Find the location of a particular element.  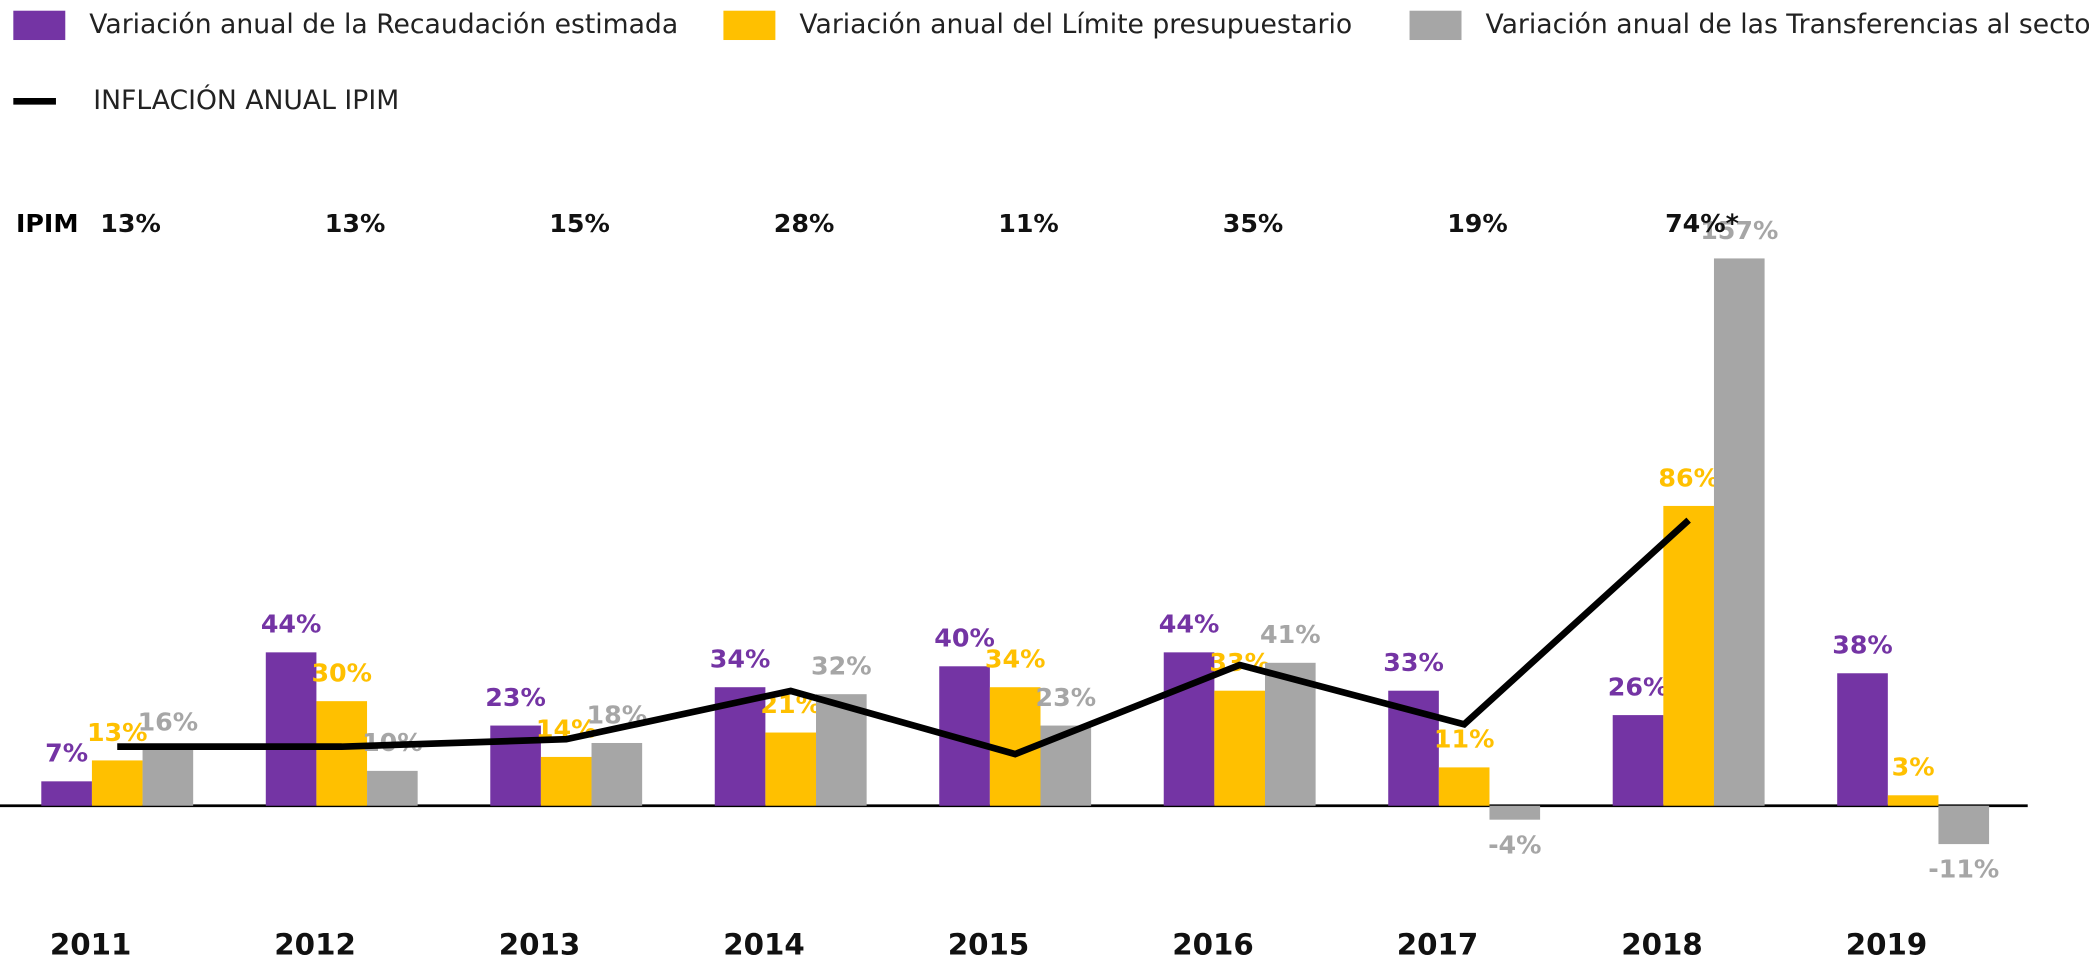

x-tick-label: 2017 is located at coordinates (1438, 944).